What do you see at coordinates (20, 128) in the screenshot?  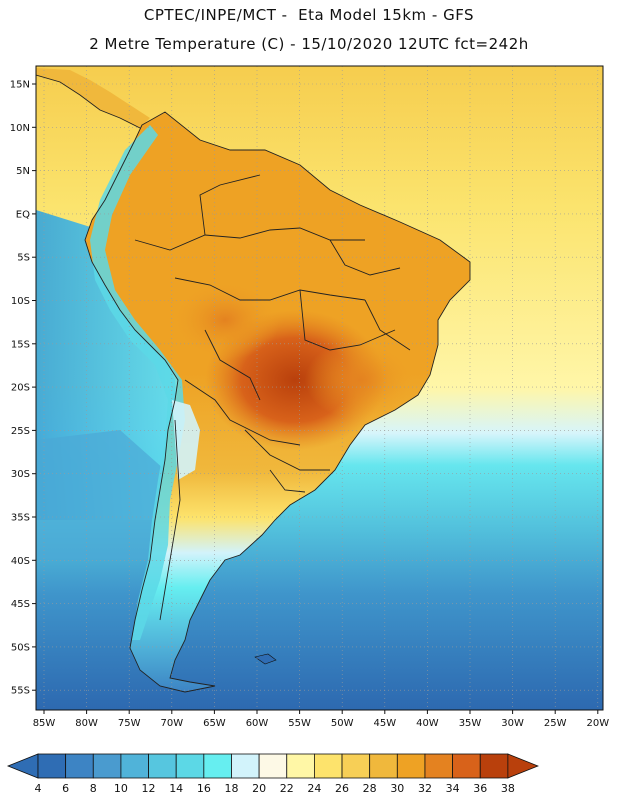 I see `lat-tick-label: 10N` at bounding box center [20, 128].